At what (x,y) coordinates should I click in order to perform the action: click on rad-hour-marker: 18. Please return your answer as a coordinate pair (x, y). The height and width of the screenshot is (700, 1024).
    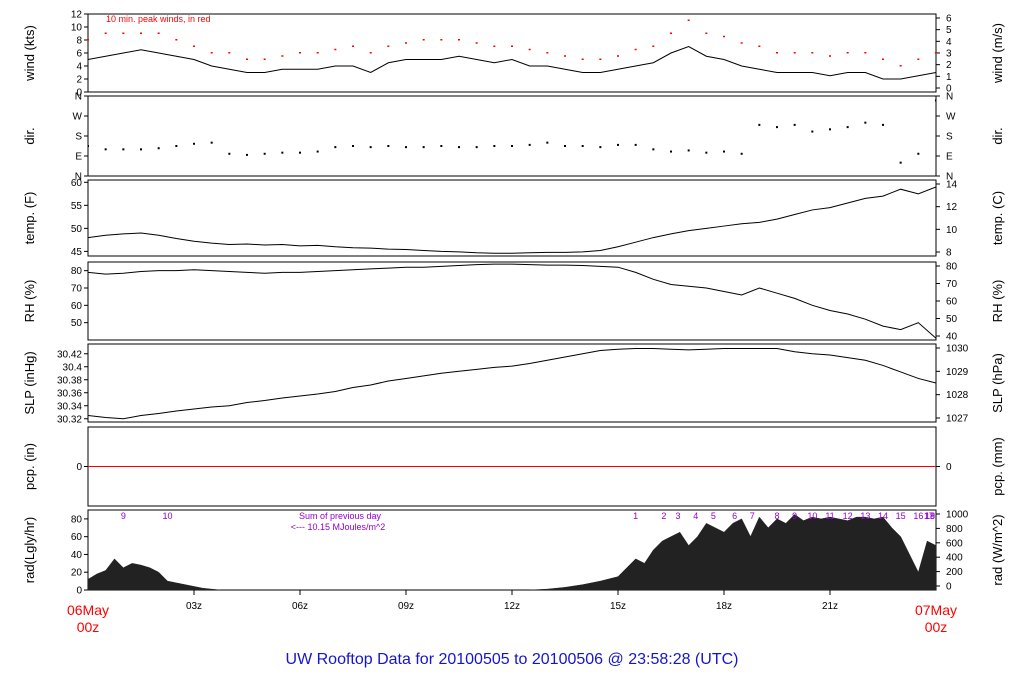
    Looking at the image, I should click on (930, 516).